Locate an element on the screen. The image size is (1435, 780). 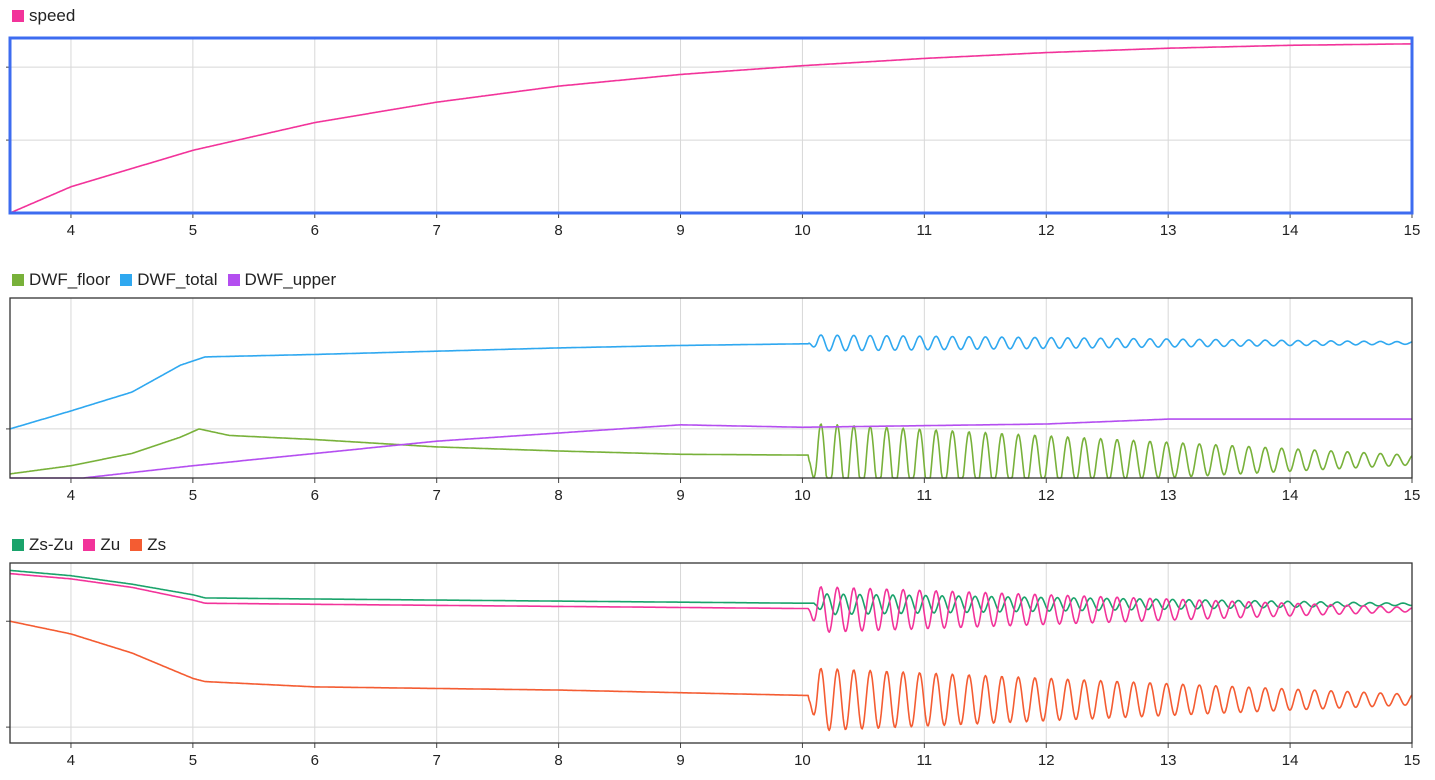
z-legend: Zs-Zu Zu Zs is located at coordinates (94, 545).